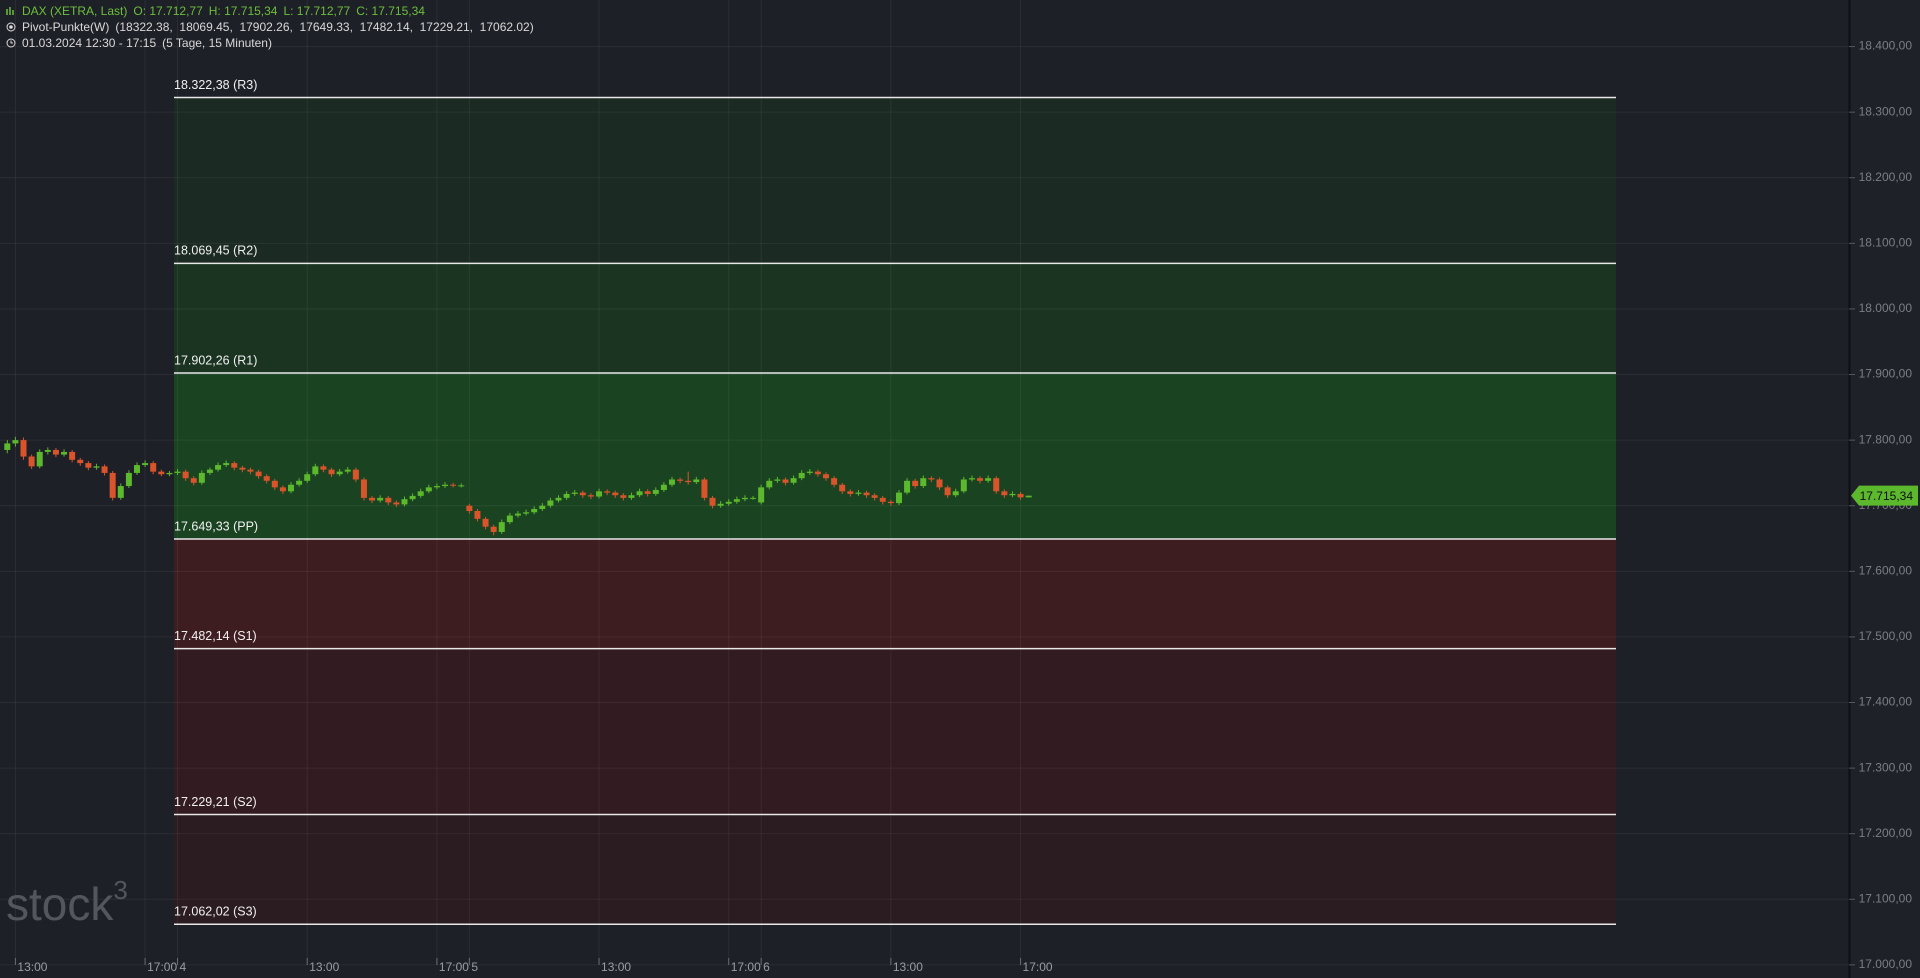  I want to click on x-tick-label: 6, so click(766, 967).